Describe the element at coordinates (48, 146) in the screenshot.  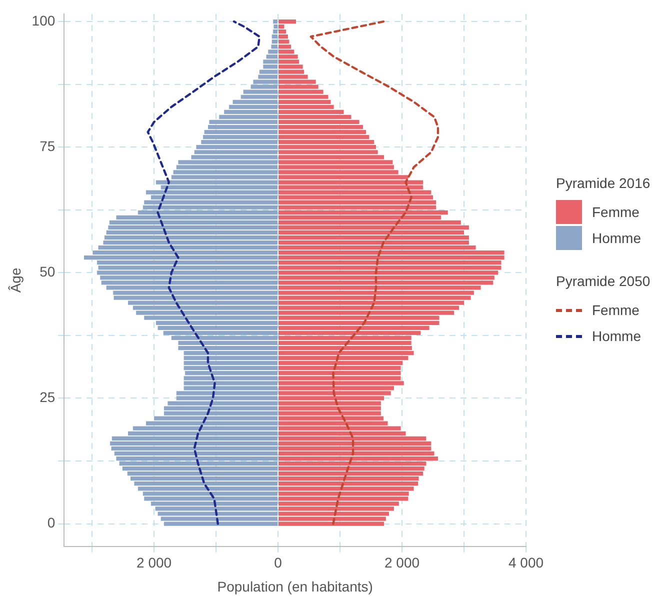
I see `y-tick-label: 75` at that location.